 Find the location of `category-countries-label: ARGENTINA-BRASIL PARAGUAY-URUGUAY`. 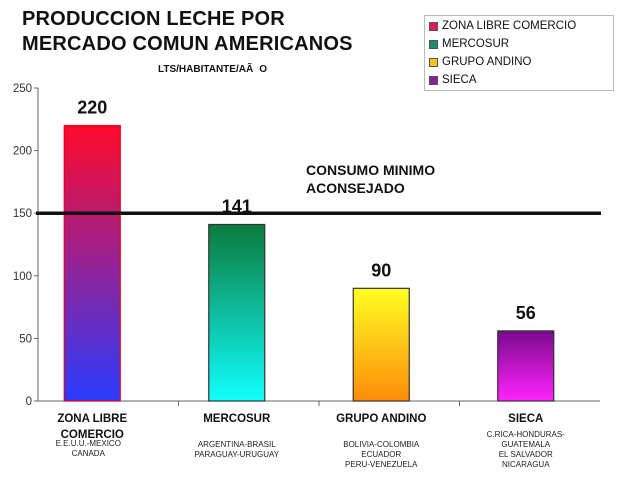

category-countries-label: ARGENTINA-BRASIL PARAGUAY-URUGUAY is located at coordinates (237, 450).